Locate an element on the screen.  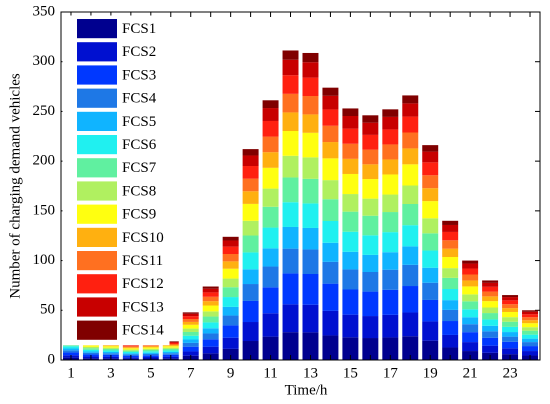
x-tick-label: 21 is located at coordinates (470, 373).